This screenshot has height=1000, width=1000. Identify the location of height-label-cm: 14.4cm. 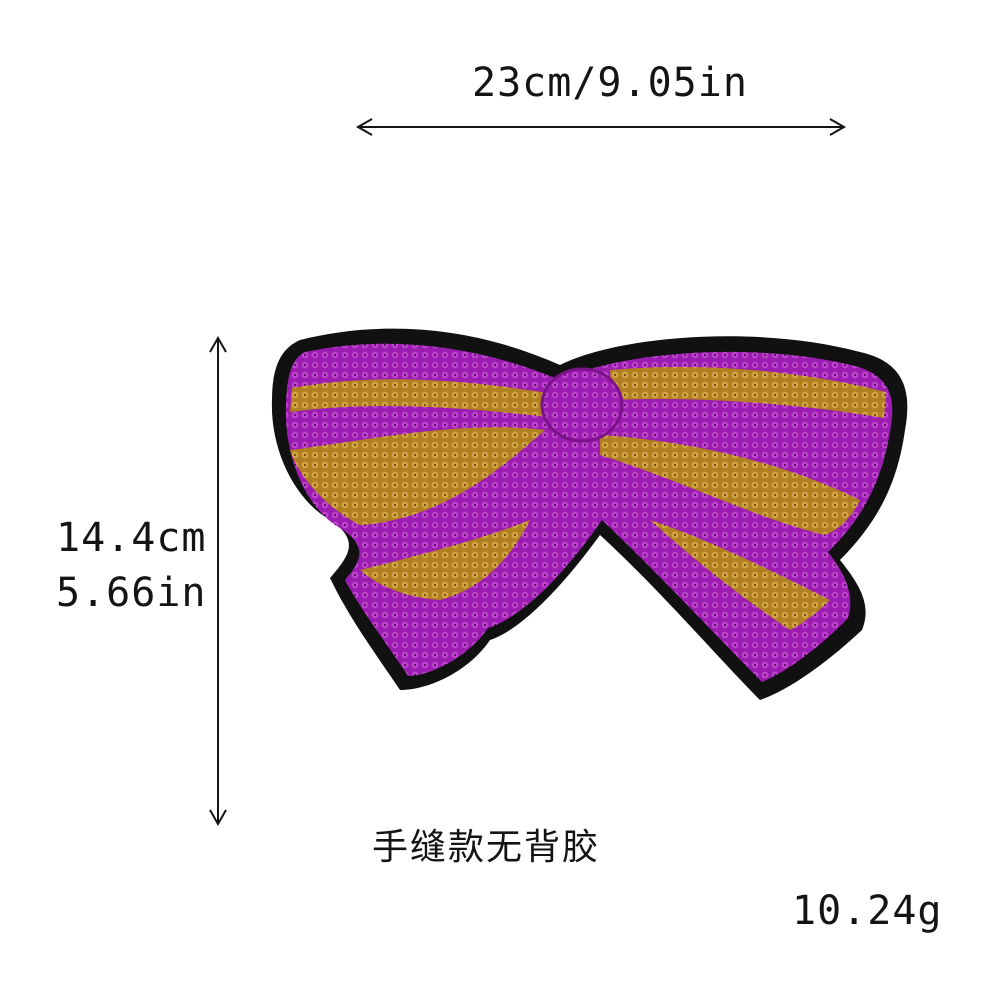
(131, 538).